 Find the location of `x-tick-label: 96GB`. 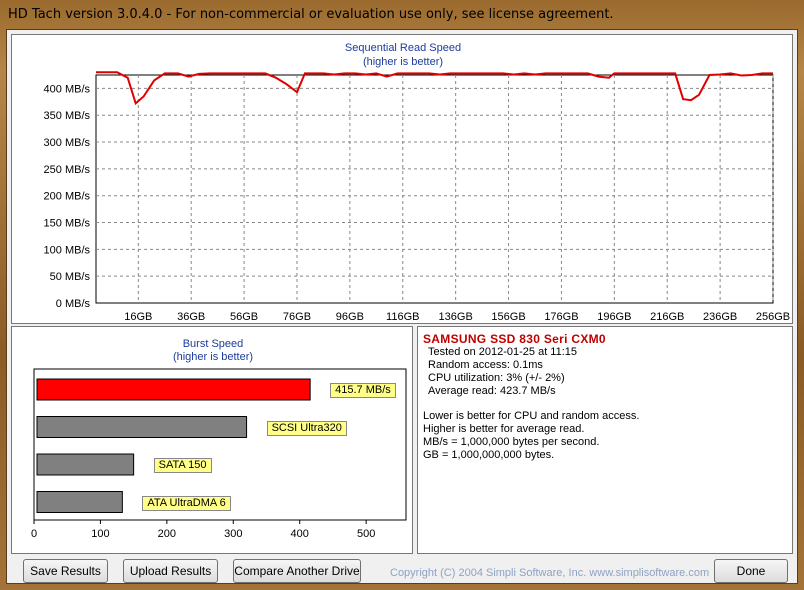

x-tick-label: 96GB is located at coordinates (350, 317).